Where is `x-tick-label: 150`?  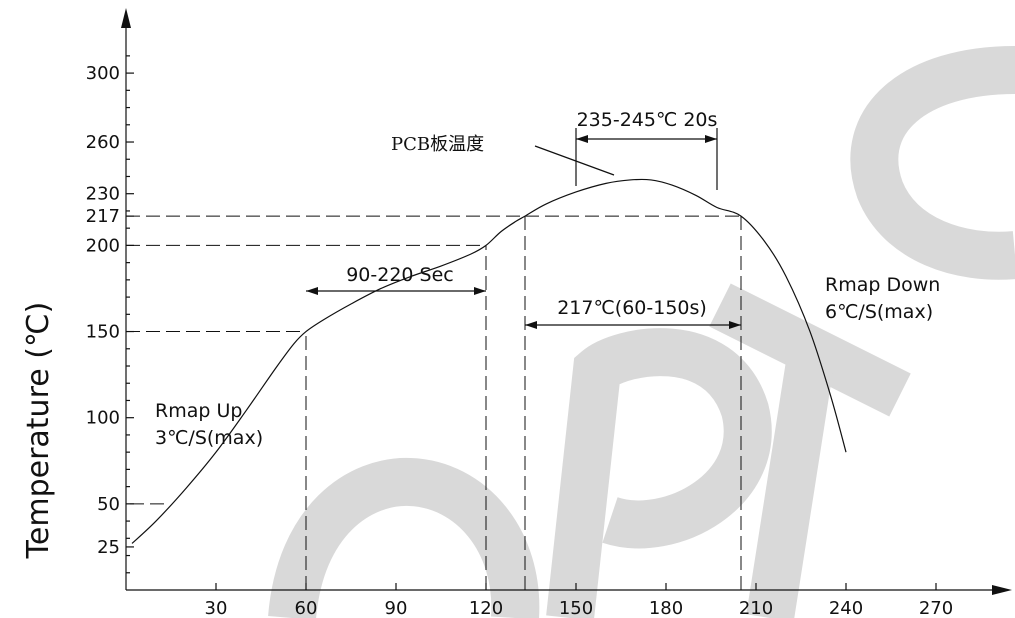
x-tick-label: 150 is located at coordinates (576, 608).